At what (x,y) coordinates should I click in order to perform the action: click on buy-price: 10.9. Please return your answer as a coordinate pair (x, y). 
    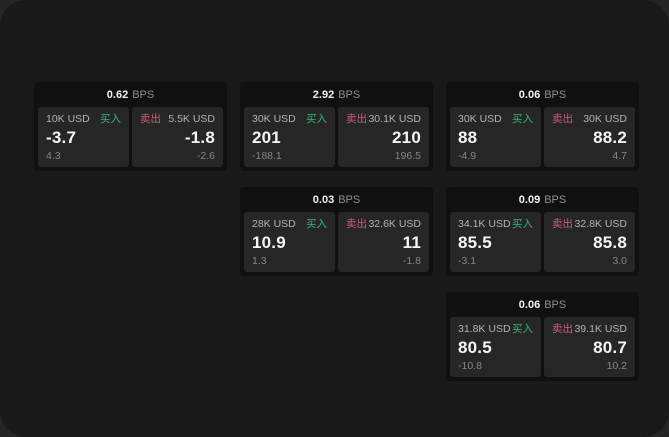
    Looking at the image, I should click on (269, 242).